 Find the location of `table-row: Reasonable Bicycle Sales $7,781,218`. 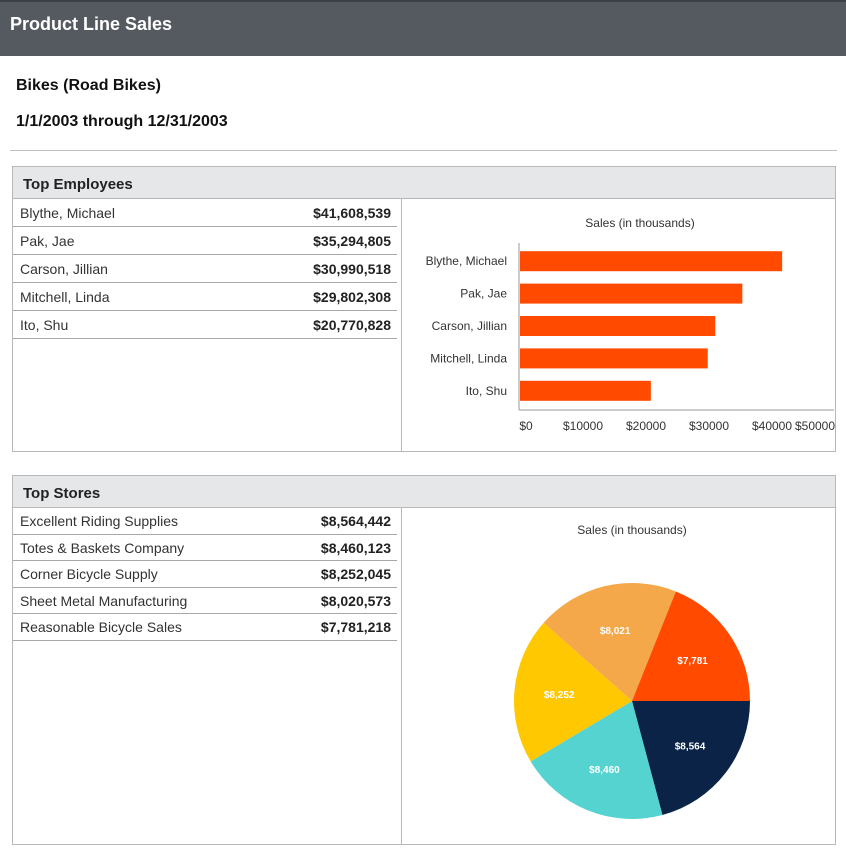

table-row: Reasonable Bicycle Sales $7,781,218 is located at coordinates (205, 627).